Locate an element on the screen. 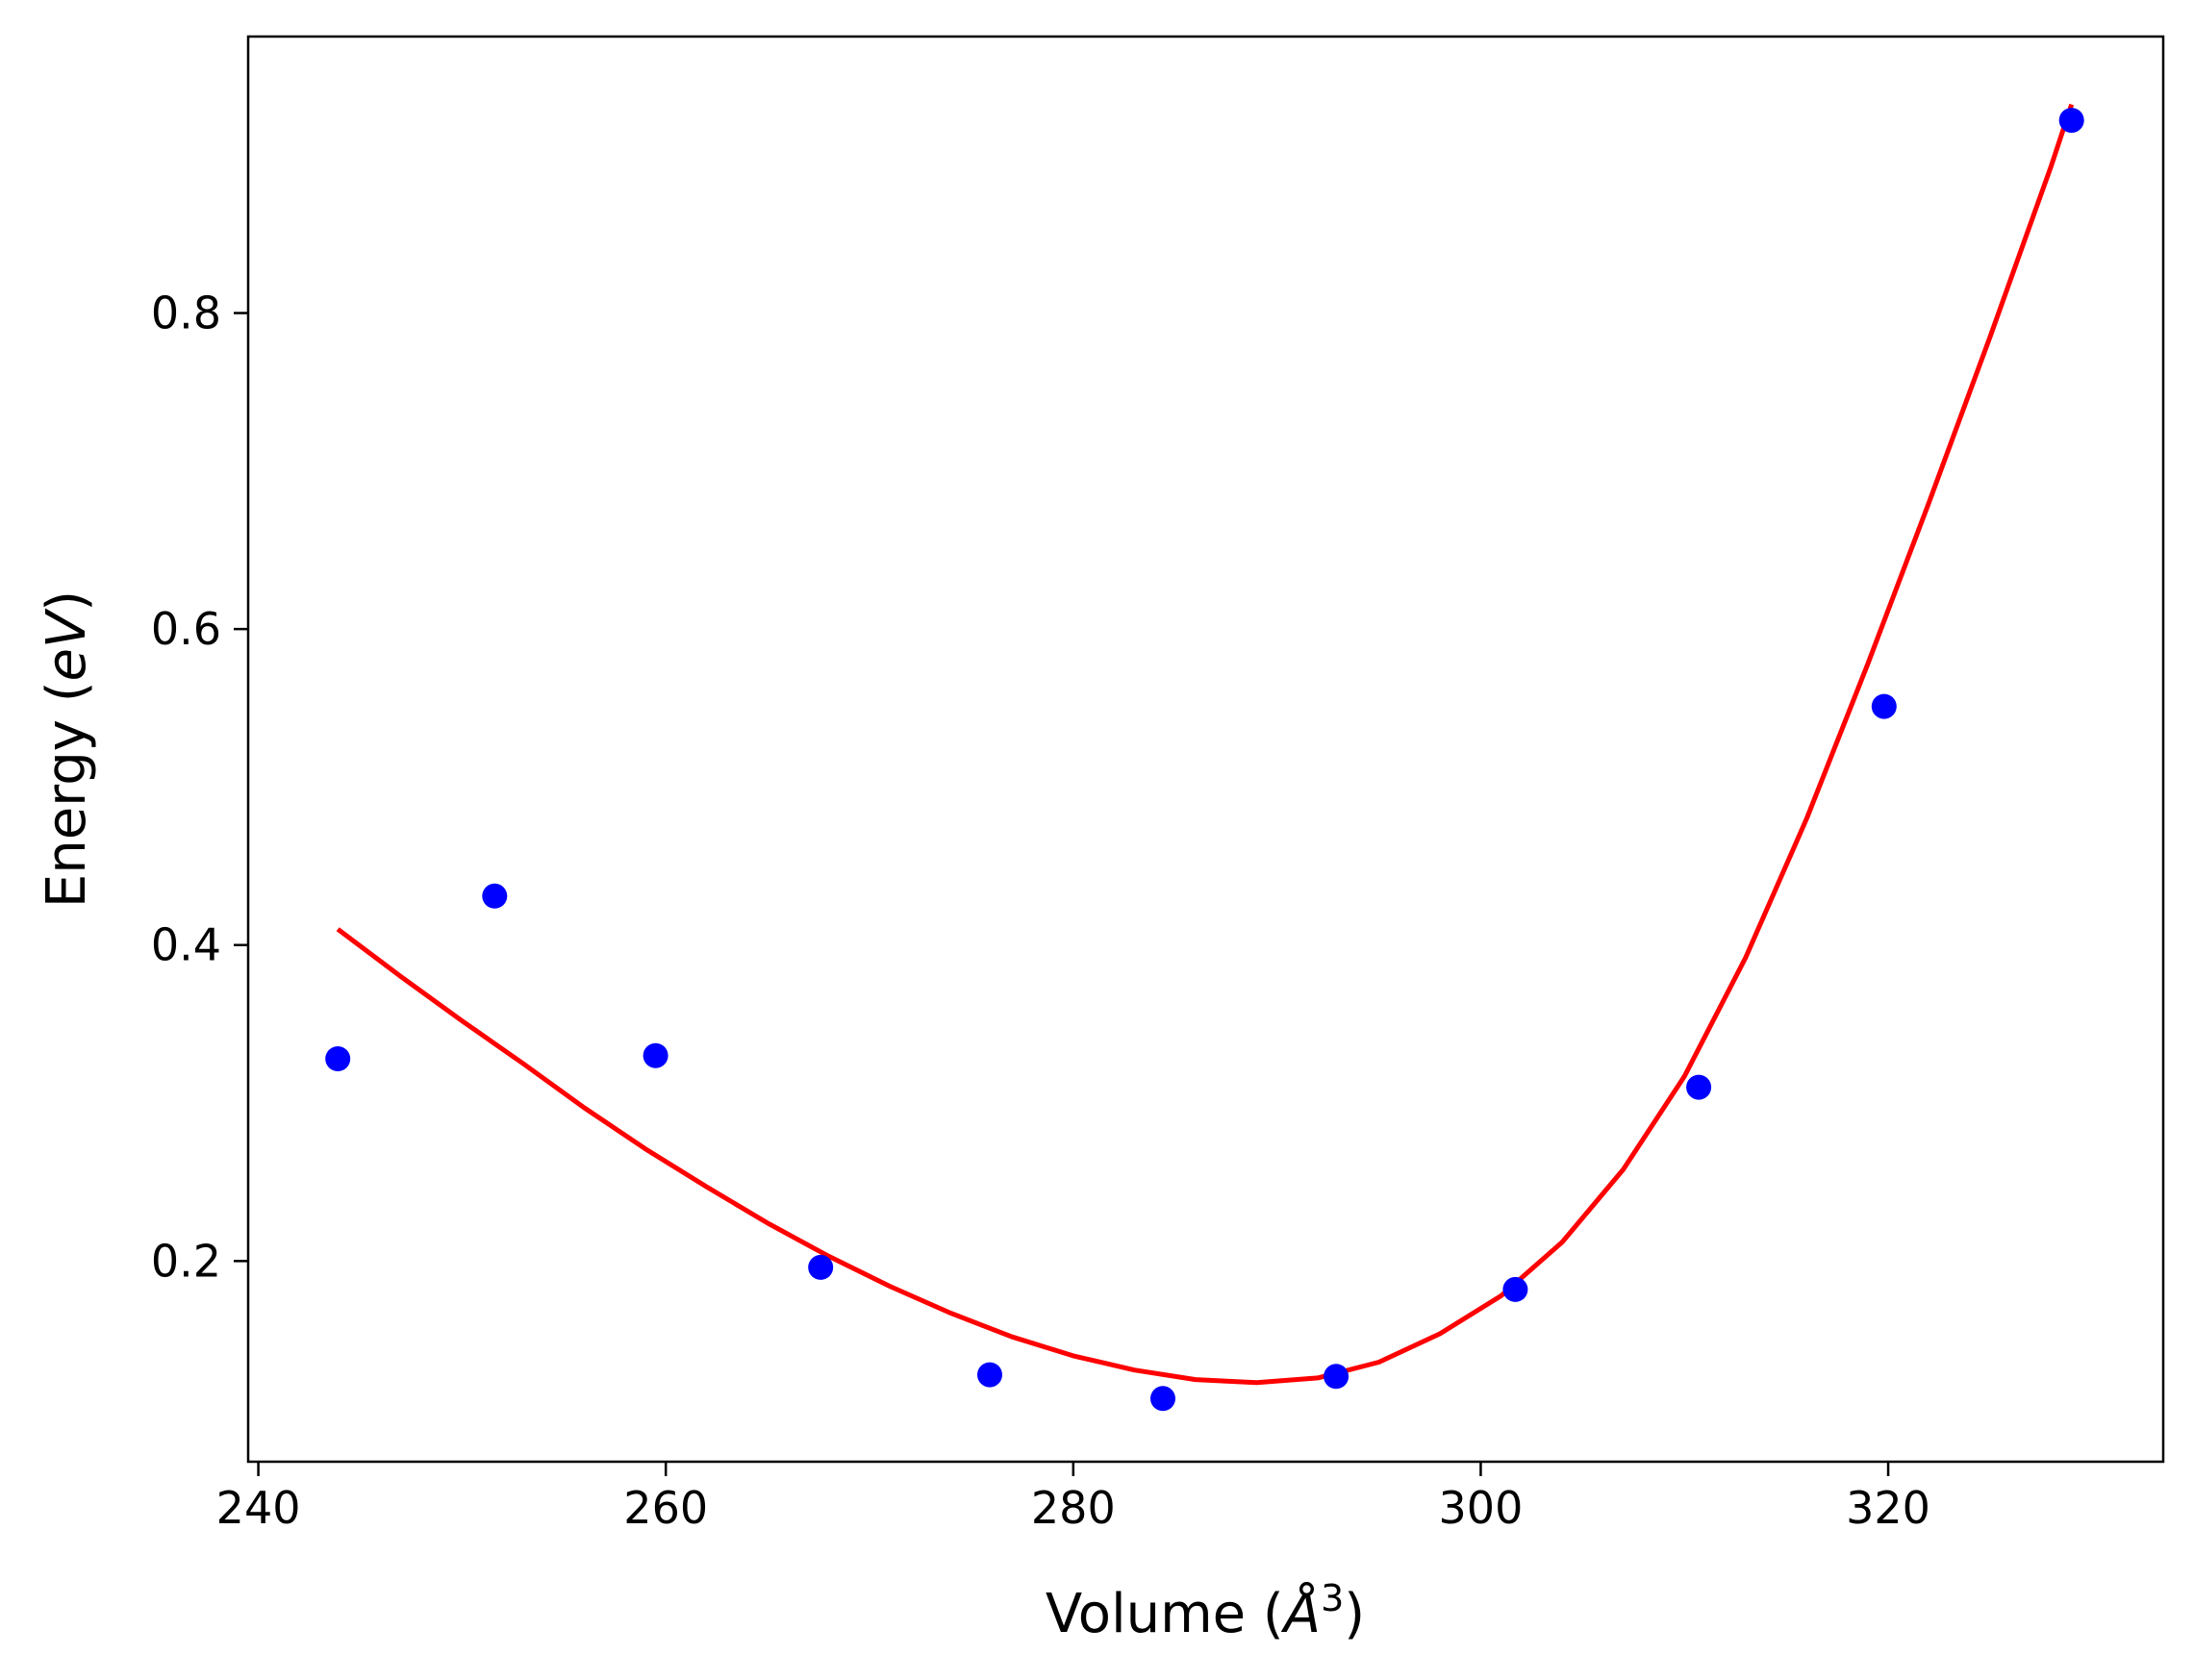 Image resolution: width=2194 pixels, height=1680 pixels. y-axis-label: Energy (eV) is located at coordinates (67, 749).